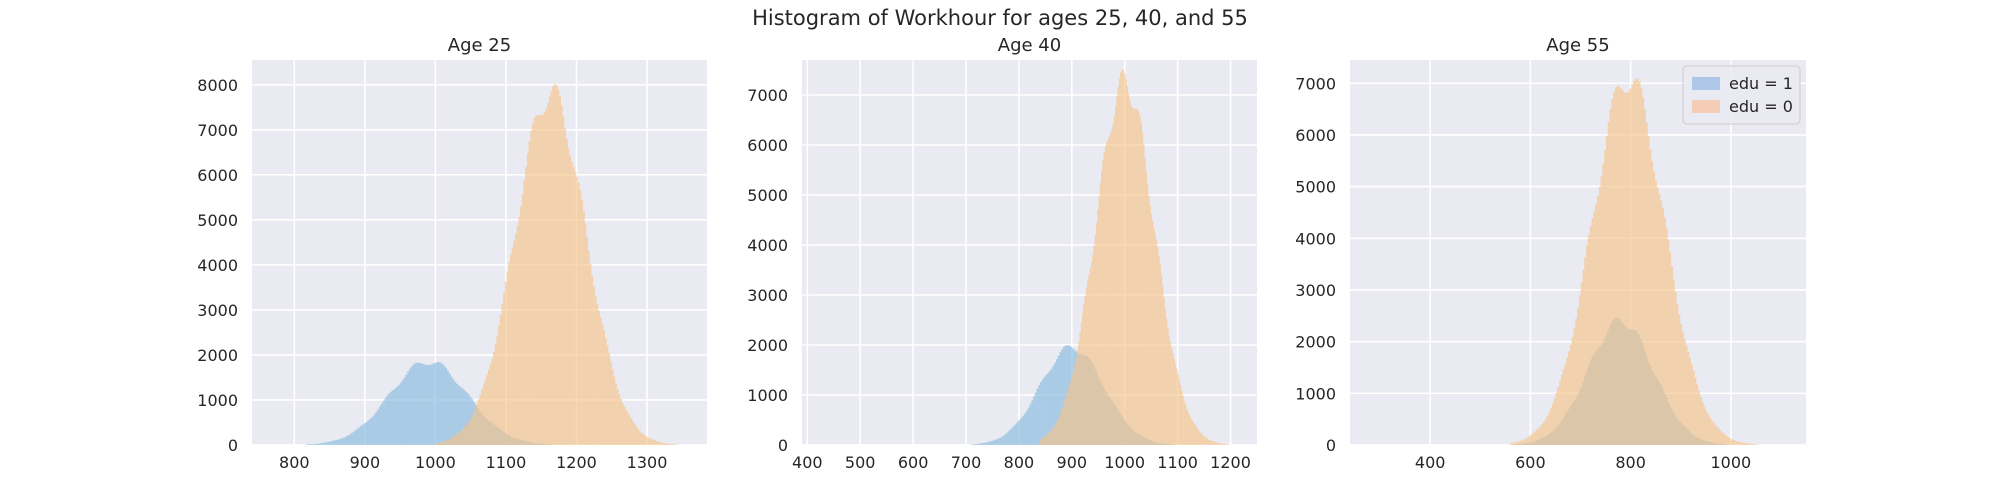 This screenshot has width=2000, height=500. Describe the element at coordinates (435, 462) in the screenshot. I see `x-tick-label: 1000` at that location.